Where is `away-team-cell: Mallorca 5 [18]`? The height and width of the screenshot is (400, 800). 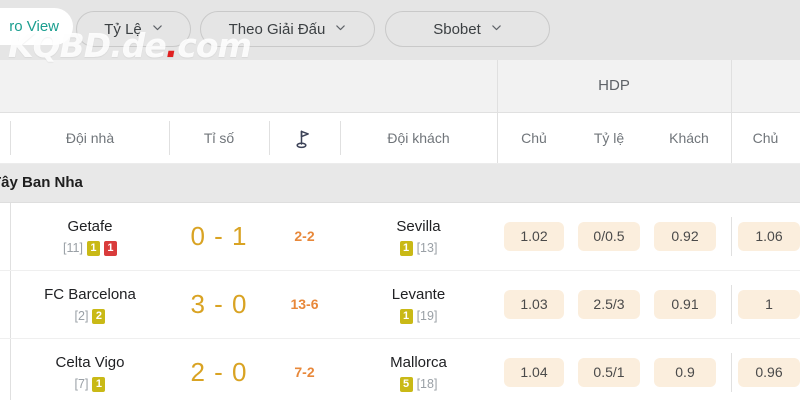 away-team-cell: Mallorca 5 [18] is located at coordinates (418, 369).